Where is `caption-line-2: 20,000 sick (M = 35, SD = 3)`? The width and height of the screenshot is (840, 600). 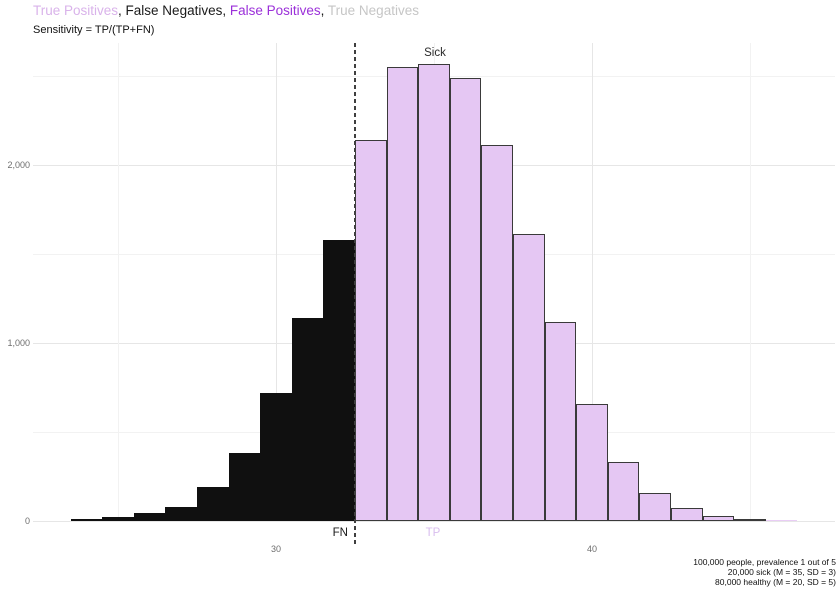
caption-line-2: 20,000 sick (M = 35, SD = 3) is located at coordinates (781, 572).